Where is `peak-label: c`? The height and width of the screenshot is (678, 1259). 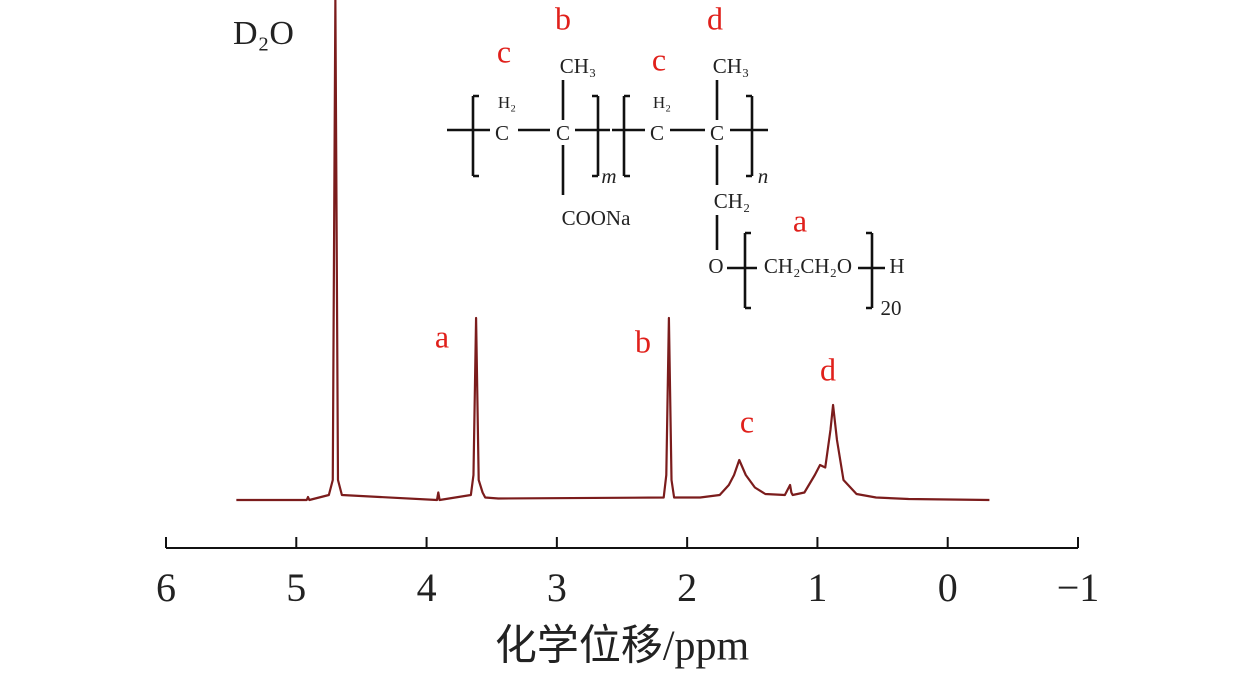
peak-label: c is located at coordinates (747, 421).